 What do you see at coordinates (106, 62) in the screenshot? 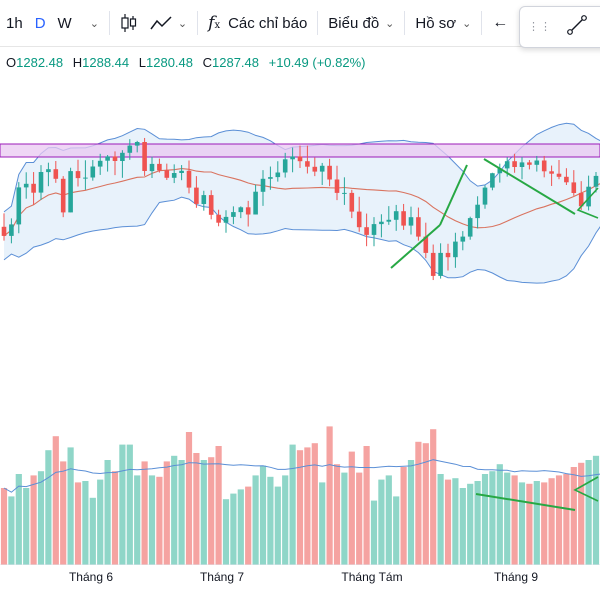
I see `high-value: 1288.44` at bounding box center [106, 62].